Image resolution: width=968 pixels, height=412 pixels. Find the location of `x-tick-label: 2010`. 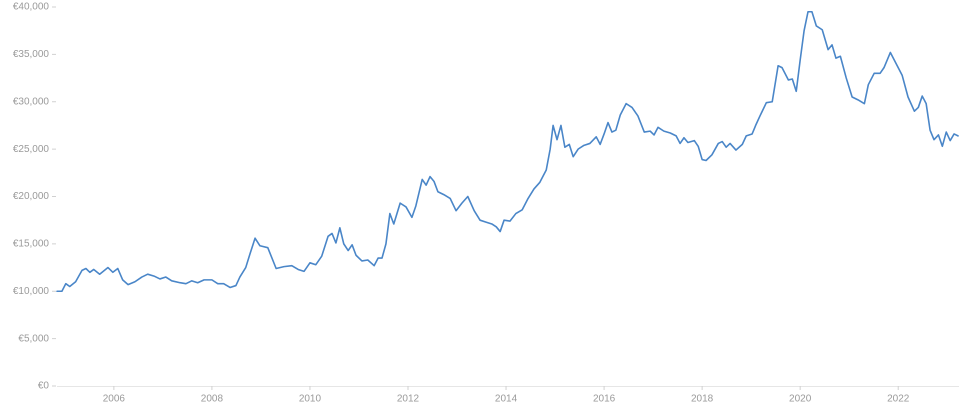

x-tick-label: 2010 is located at coordinates (310, 399).